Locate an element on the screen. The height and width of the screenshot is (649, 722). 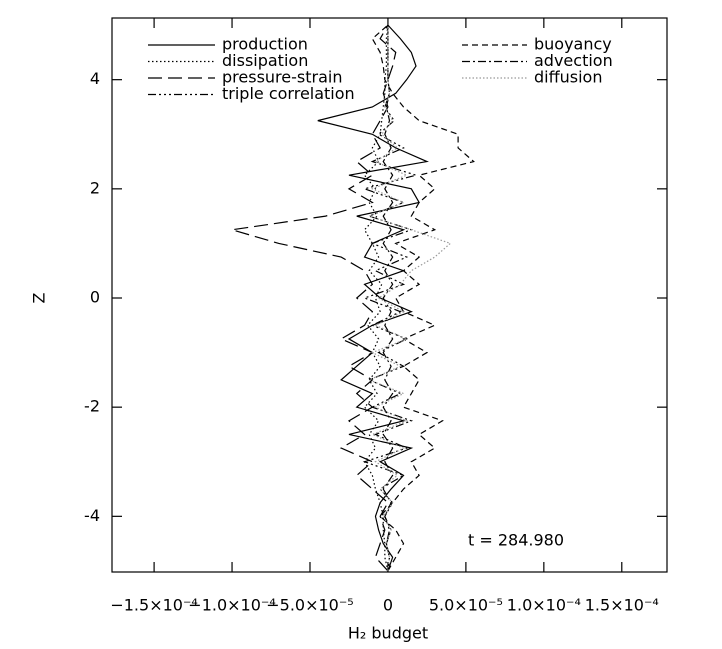
x-tick-label: −5.0×10⁻⁵ is located at coordinates (309, 605).